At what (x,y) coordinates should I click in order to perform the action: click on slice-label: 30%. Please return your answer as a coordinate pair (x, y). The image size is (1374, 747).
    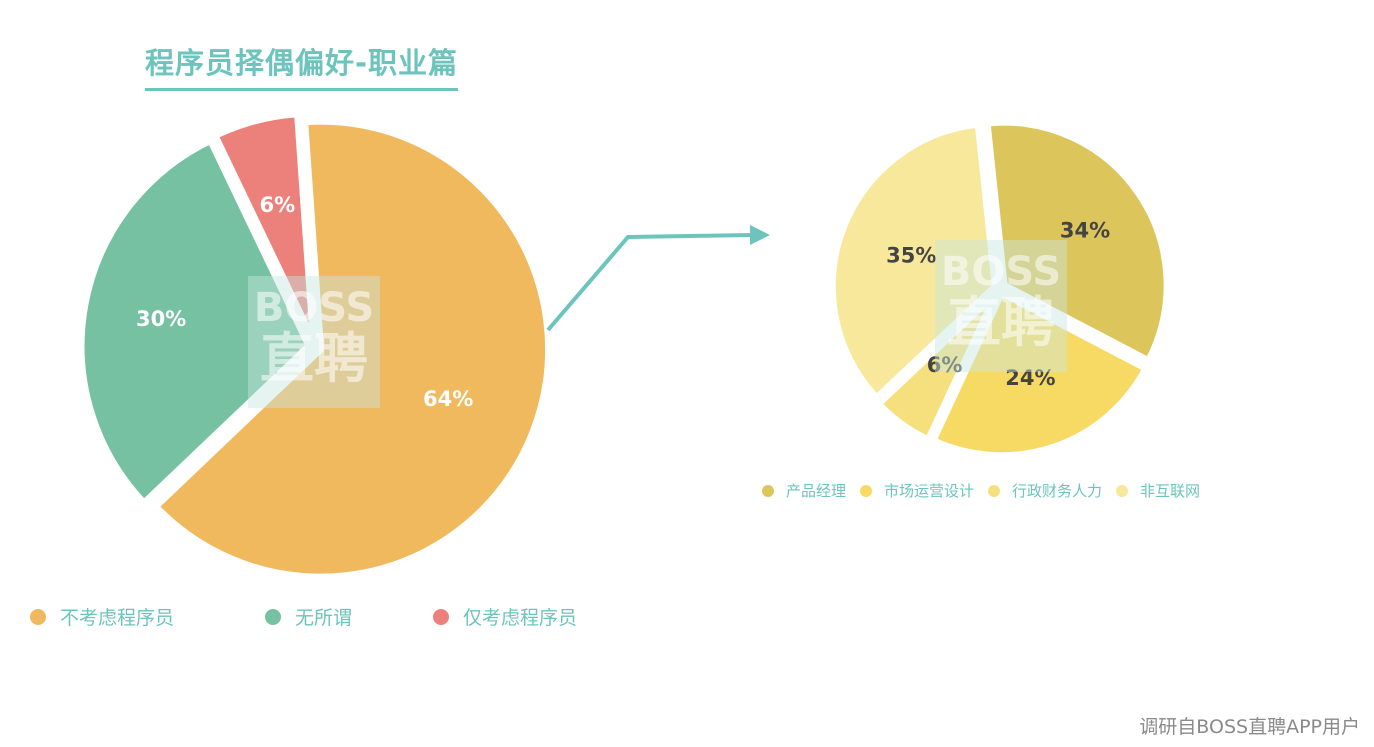
    Looking at the image, I should click on (161, 319).